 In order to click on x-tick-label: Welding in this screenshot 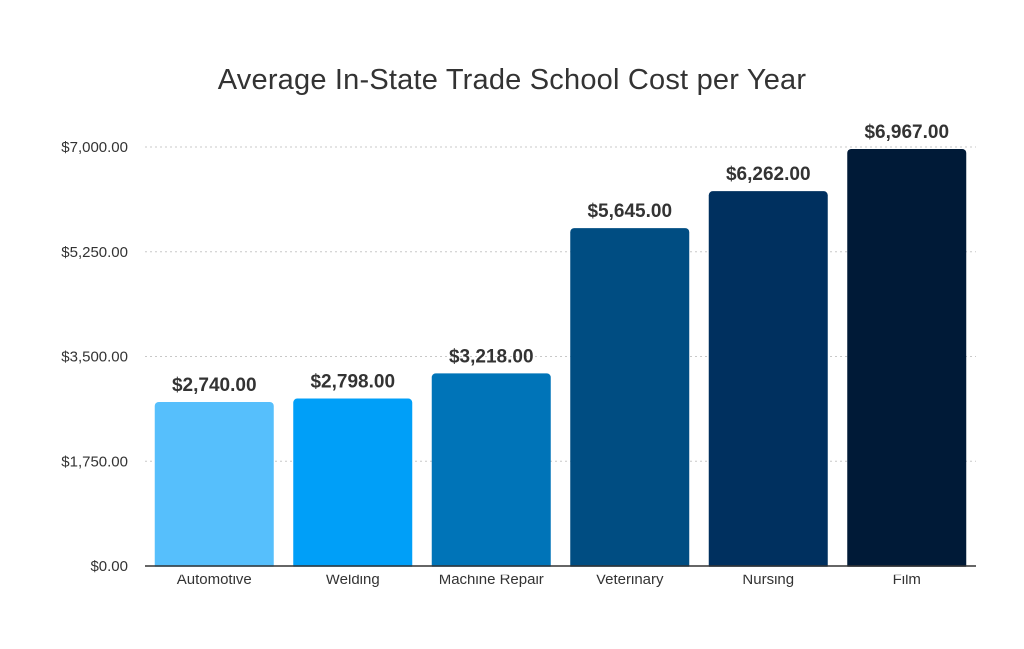, I will do `click(353, 579)`.